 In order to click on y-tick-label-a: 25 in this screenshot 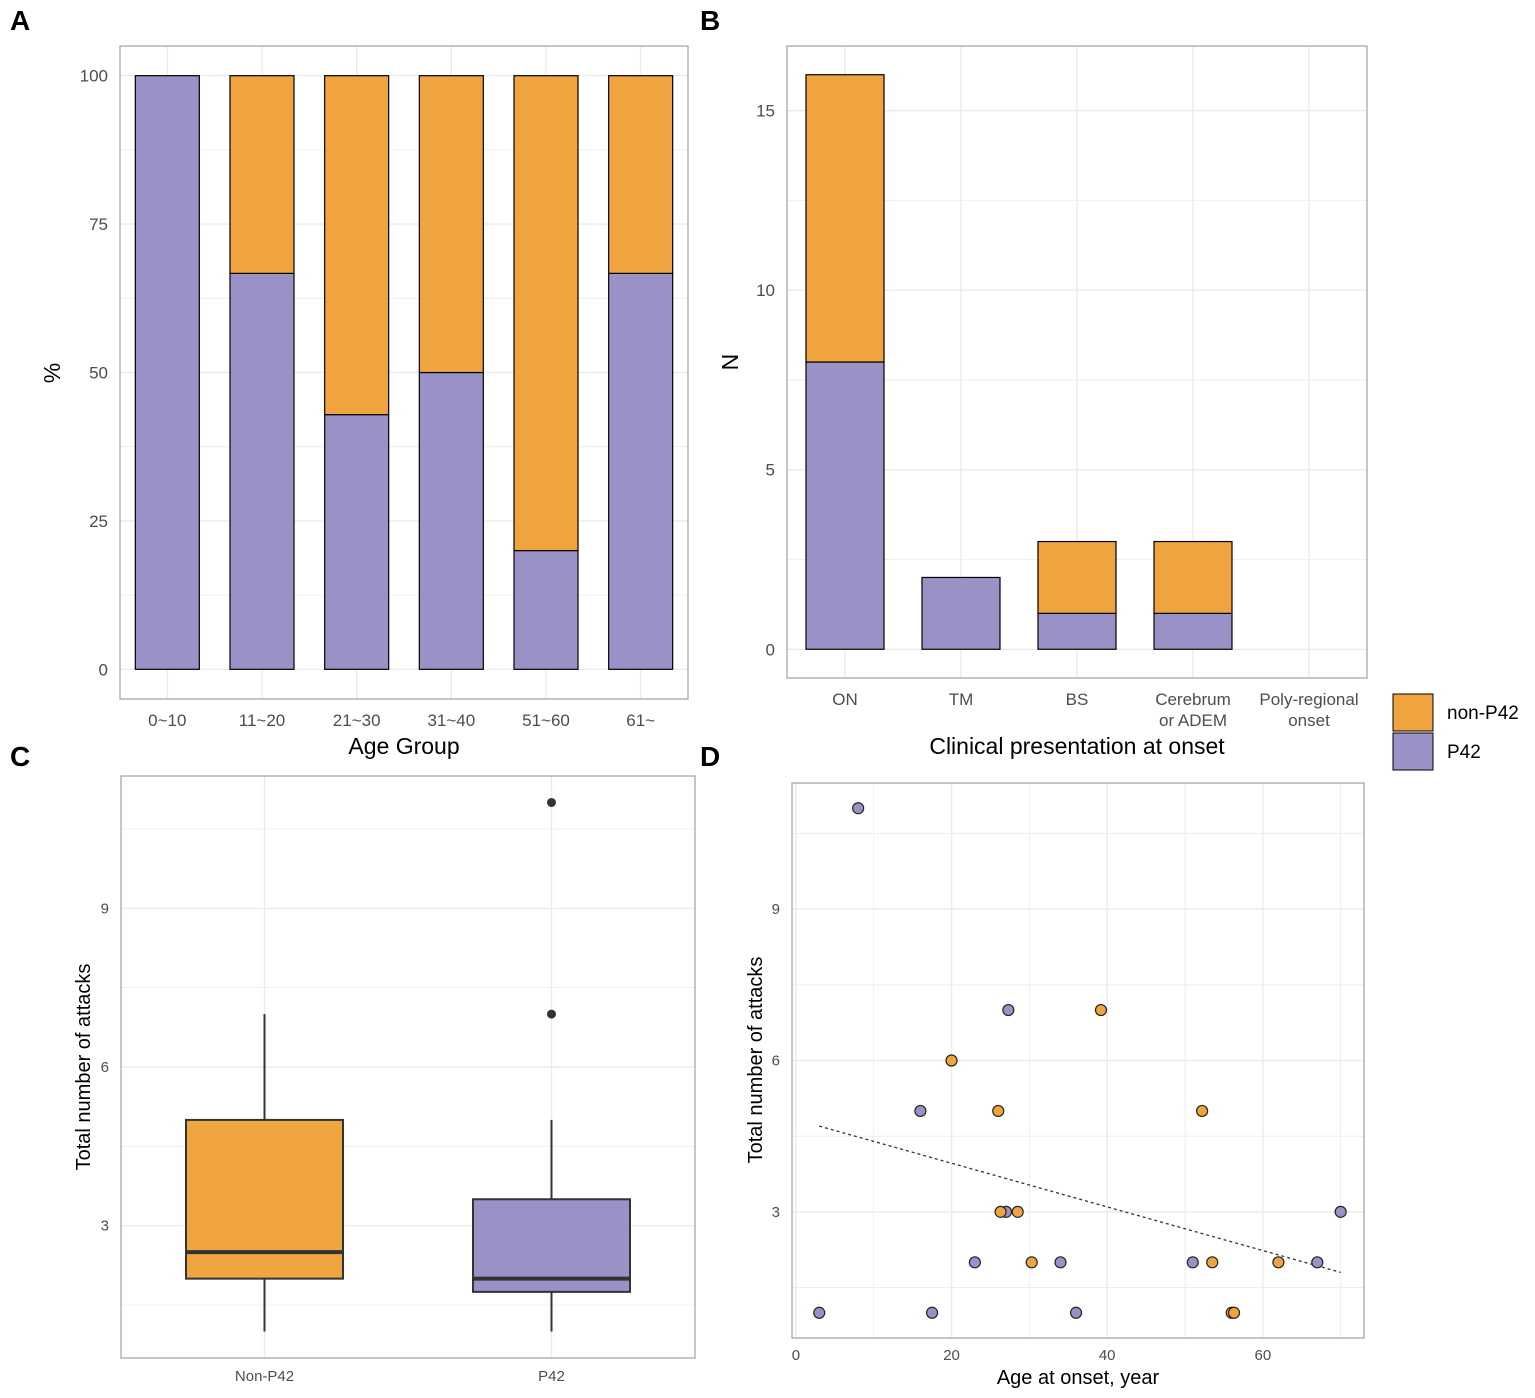, I will do `click(98, 521)`.